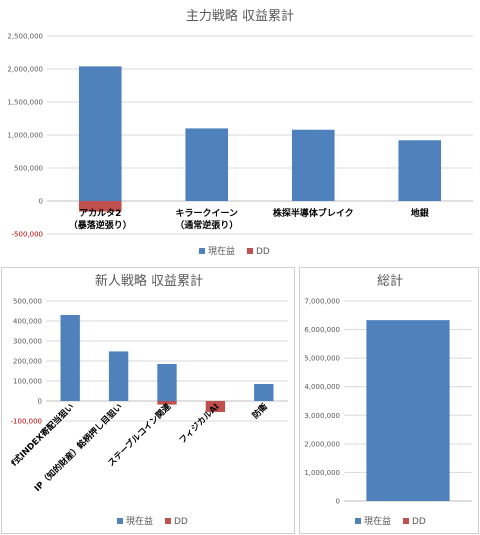  What do you see at coordinates (206, 225) in the screenshot?
I see `category-label: （通常逆張り）` at bounding box center [206, 225].